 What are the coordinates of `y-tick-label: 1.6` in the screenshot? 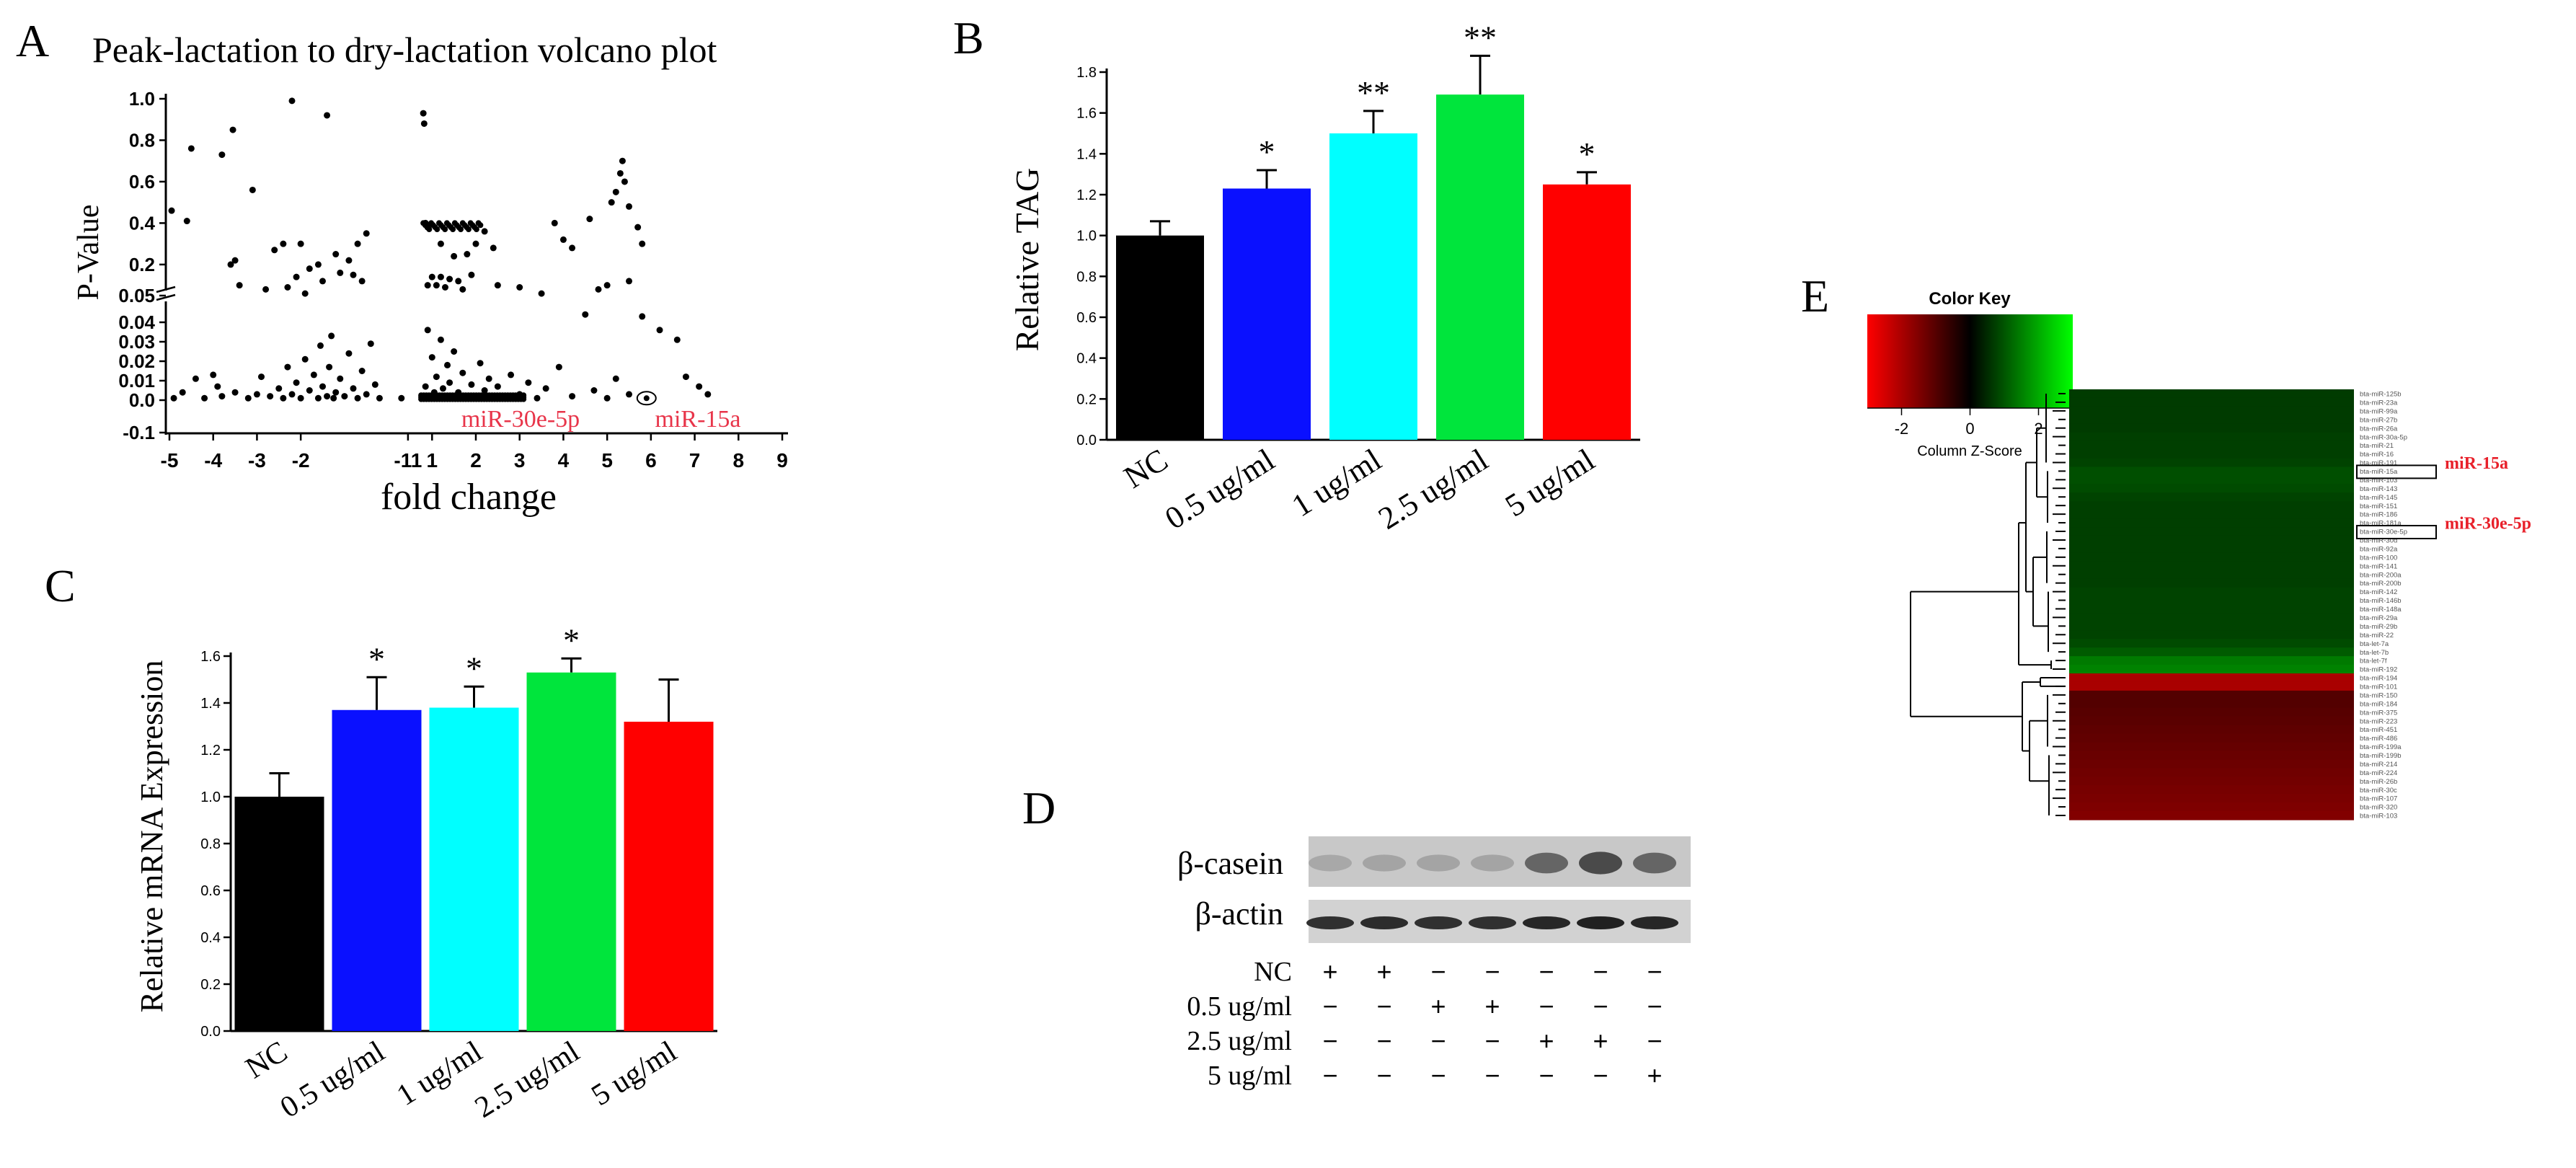 It's located at (1086, 114).